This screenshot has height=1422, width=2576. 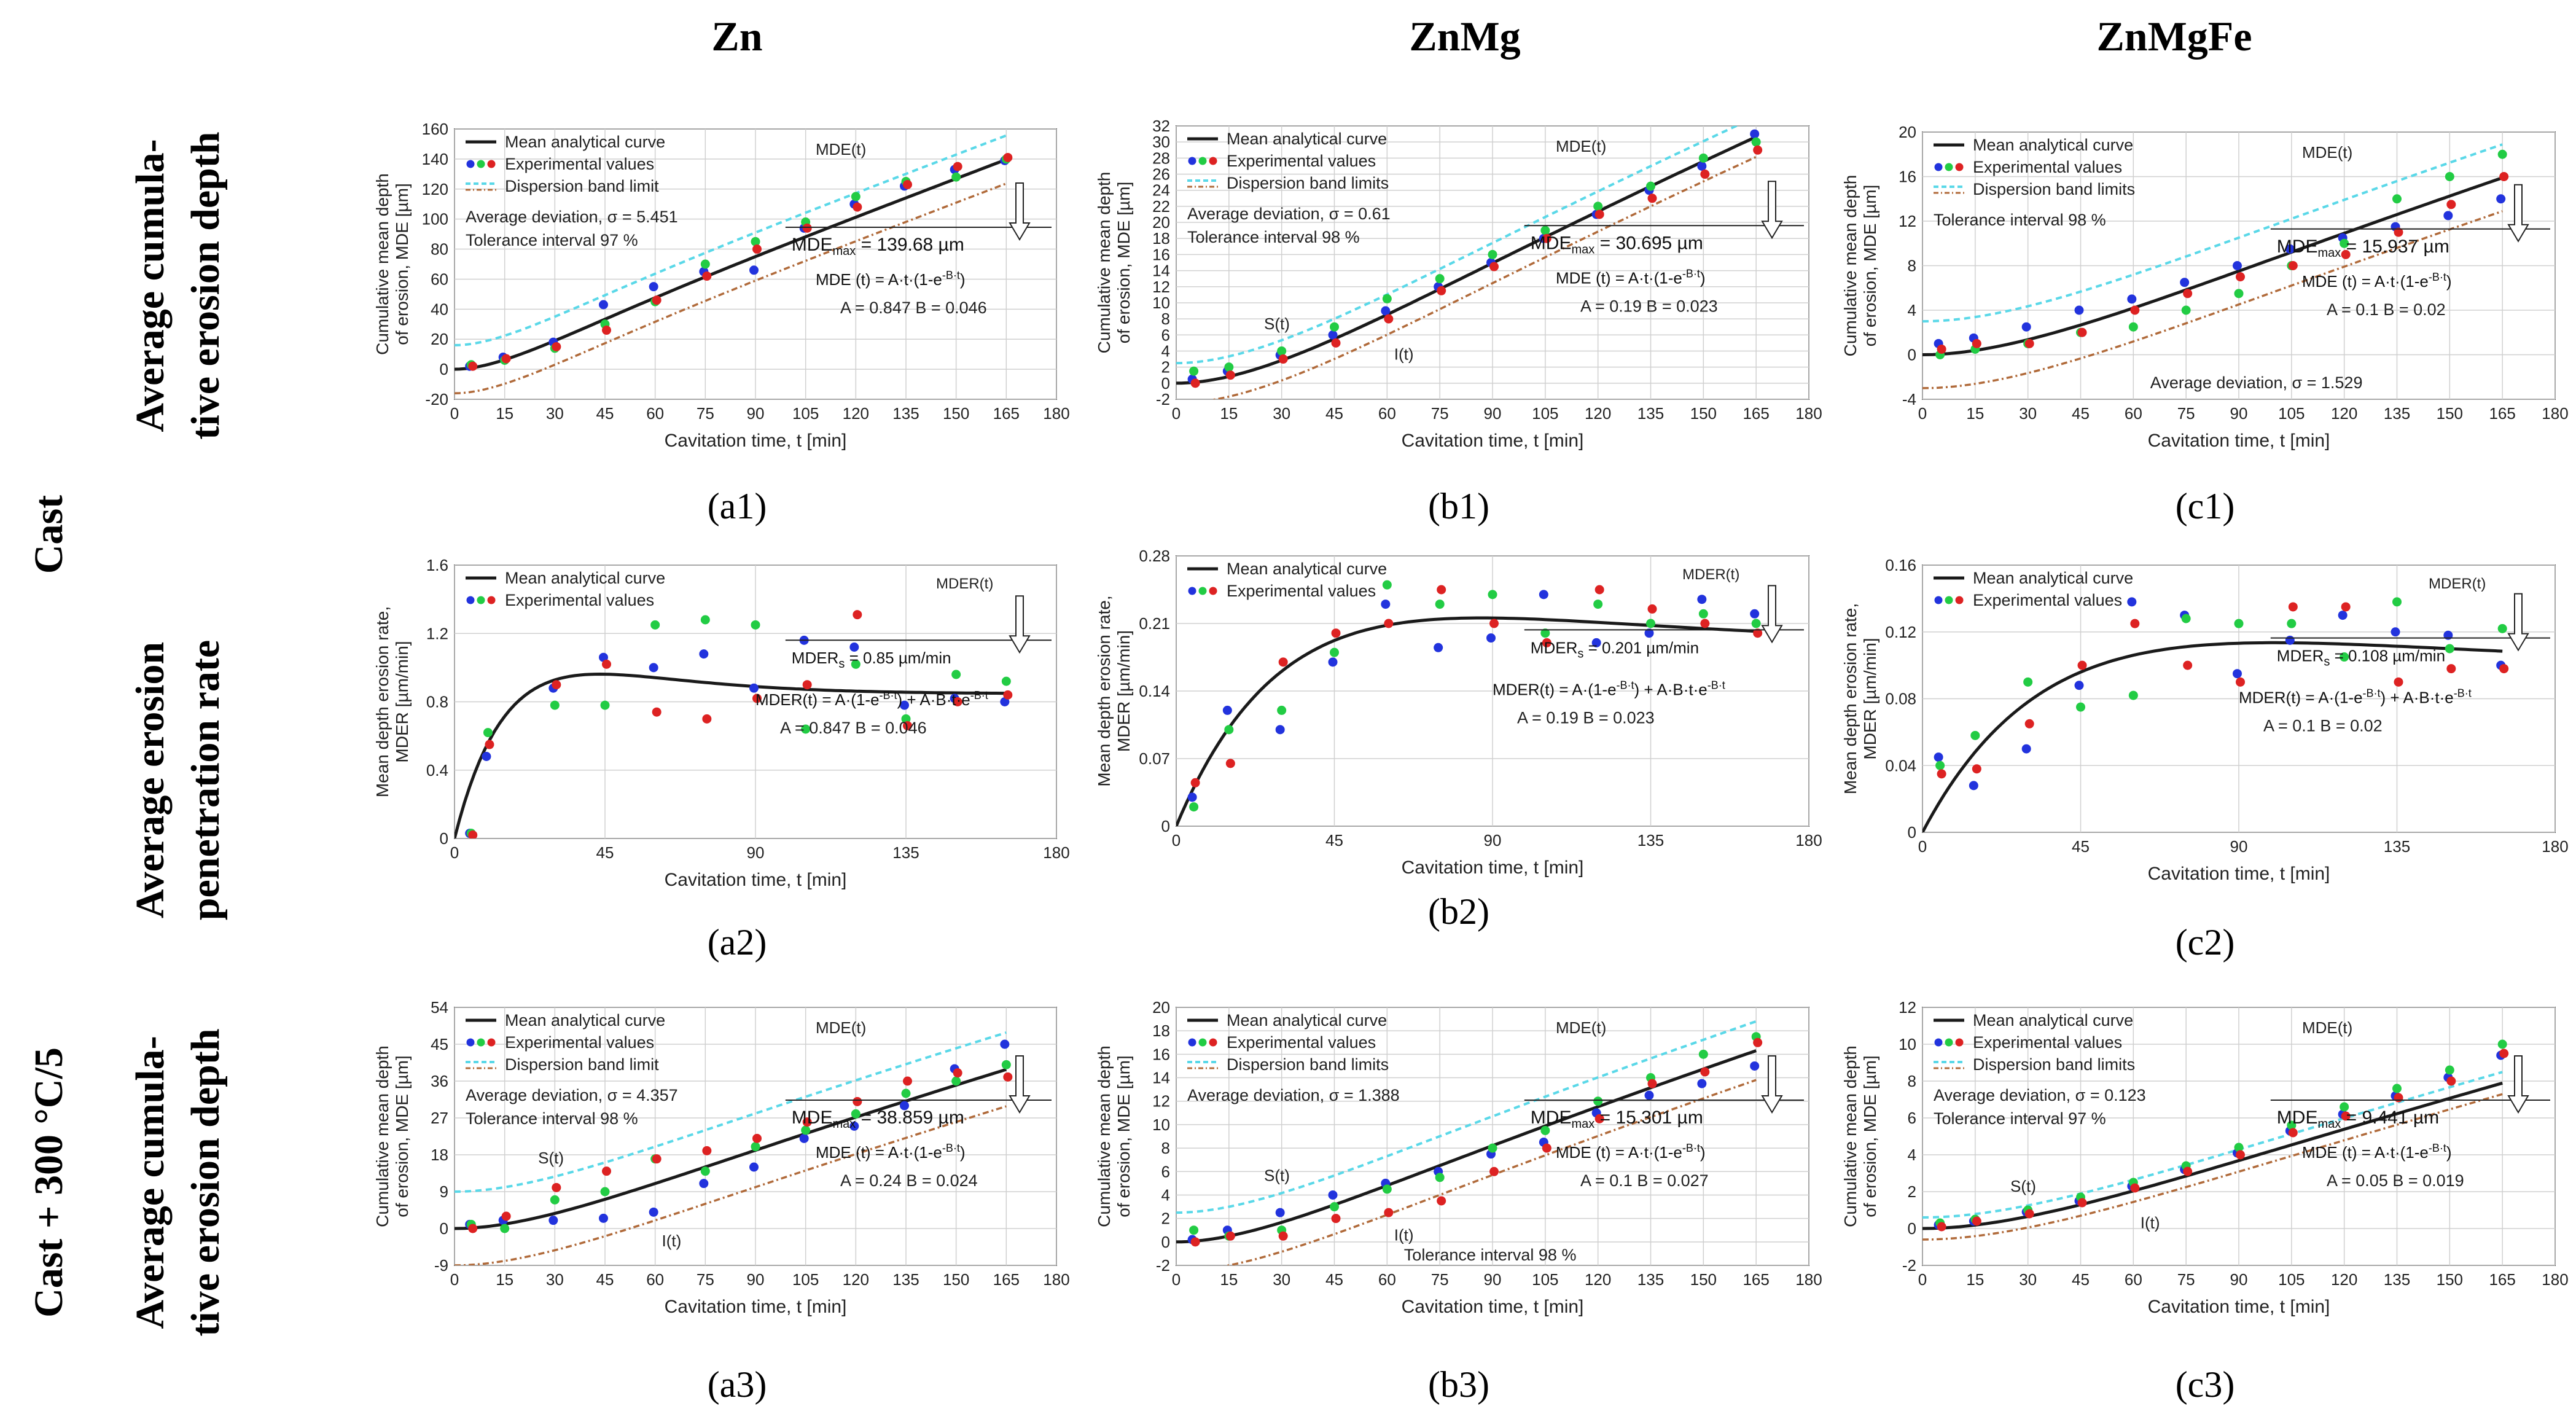 What do you see at coordinates (1154, 623) in the screenshot?
I see `y-tick-label: 0.21` at bounding box center [1154, 623].